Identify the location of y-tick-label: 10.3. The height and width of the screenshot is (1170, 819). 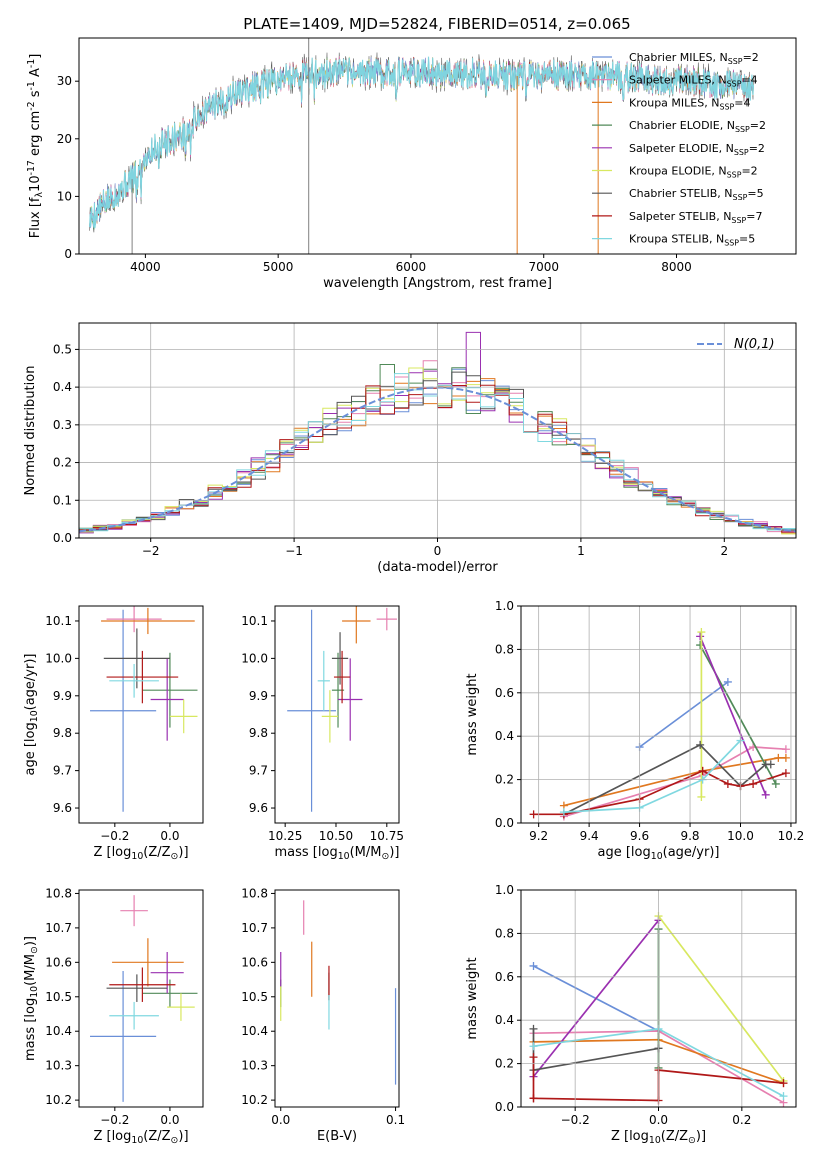
(58, 1066).